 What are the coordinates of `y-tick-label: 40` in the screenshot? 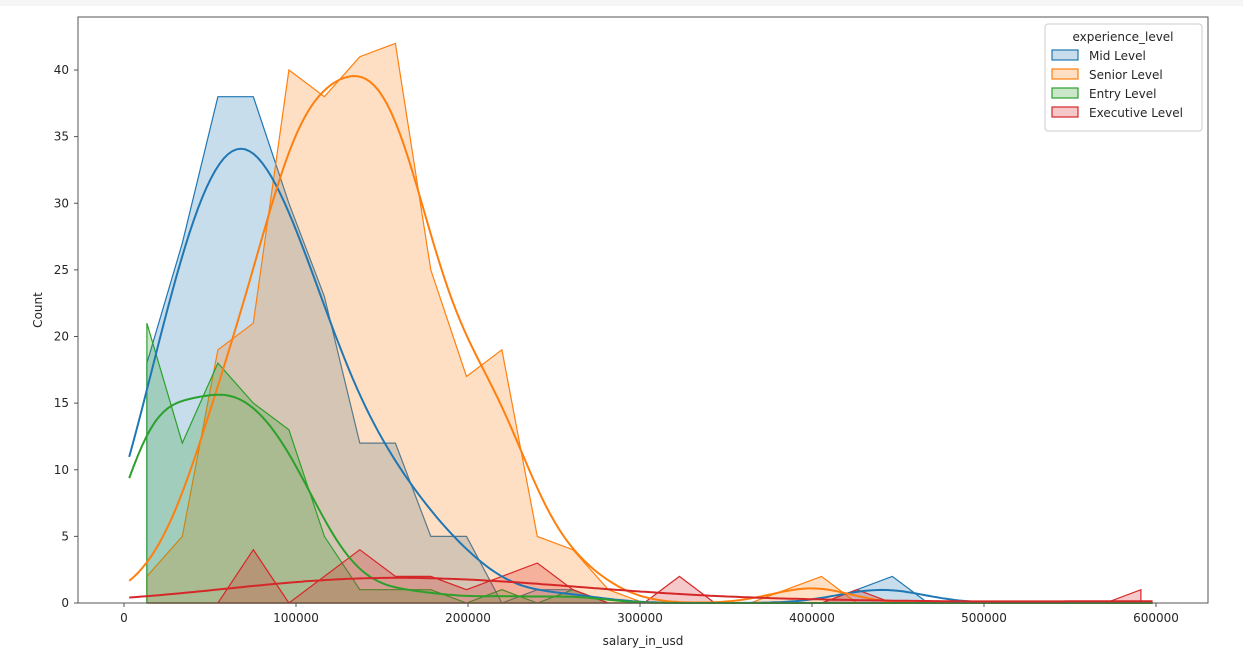 It's located at (61, 70).